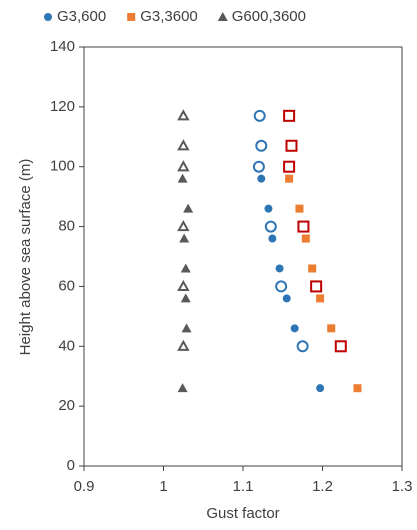 This screenshot has width=417, height=530. I want to click on x-tick-label: 1.2, so click(322, 486).